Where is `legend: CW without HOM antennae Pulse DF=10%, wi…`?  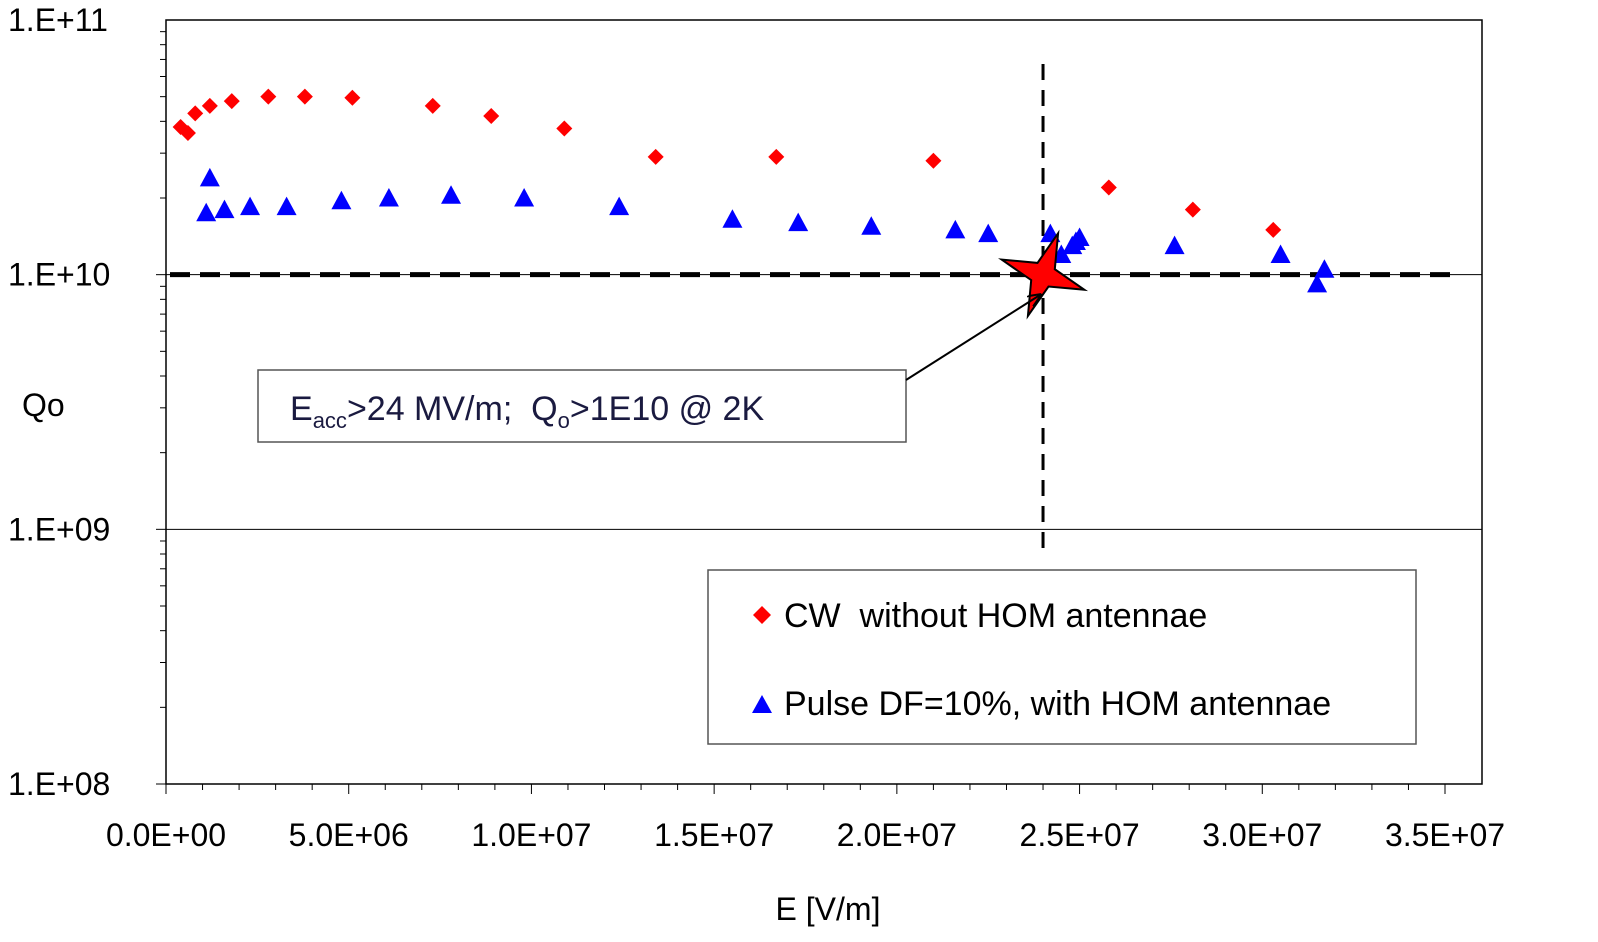 legend: CW without HOM antennae Pulse DF=10%, wi… is located at coordinates (1062, 657).